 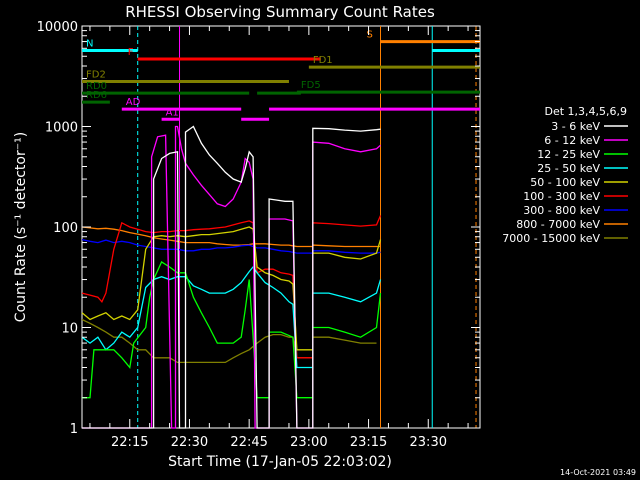 I want to click on legend-entry-label: 25 - 50 keV, so click(x=568, y=168).